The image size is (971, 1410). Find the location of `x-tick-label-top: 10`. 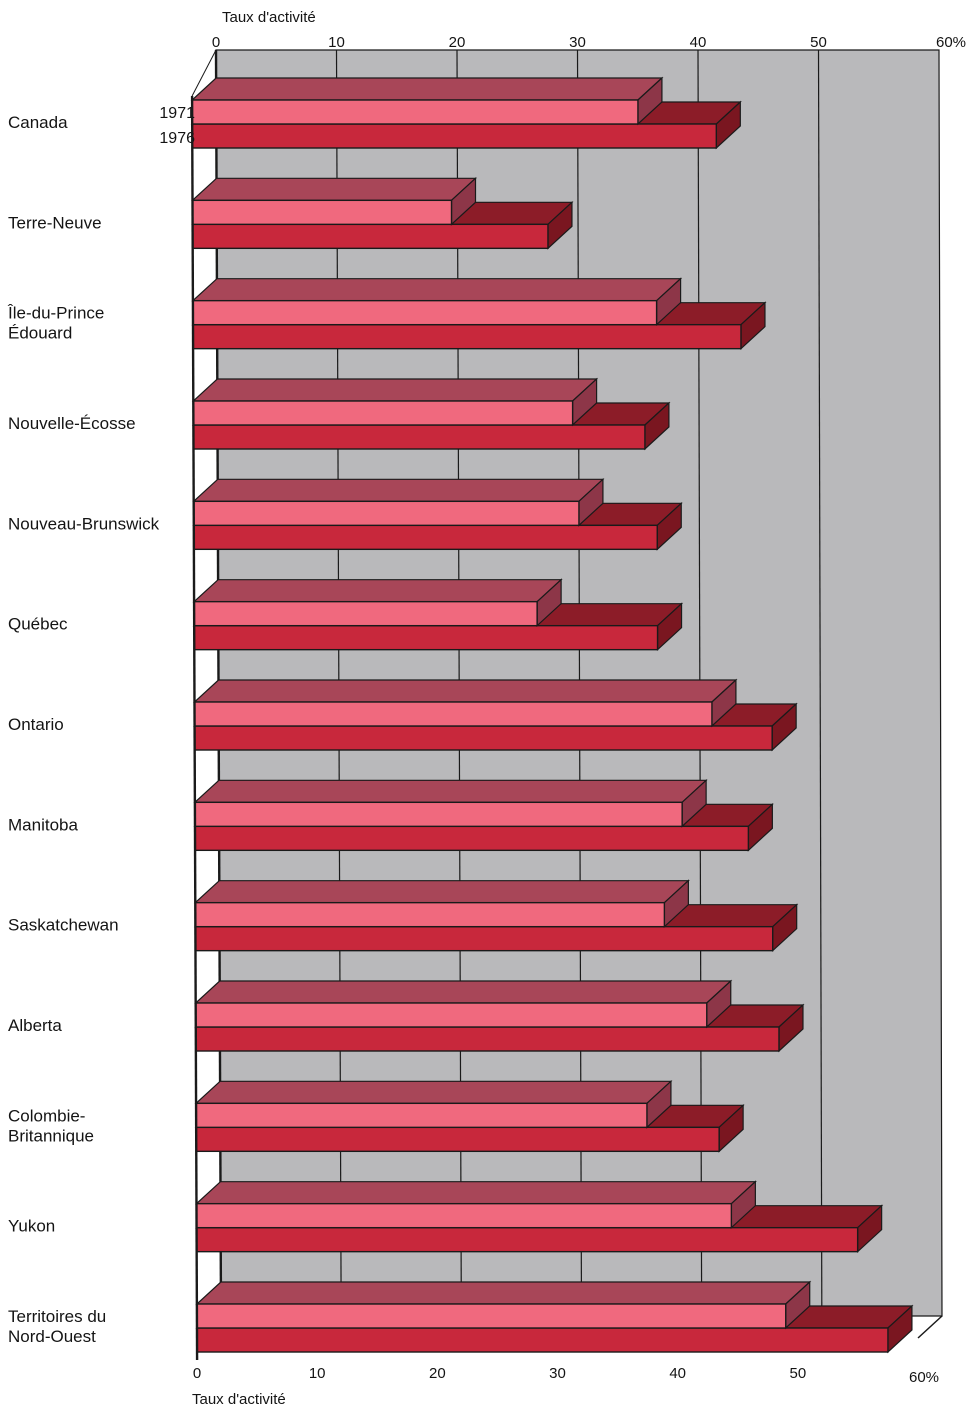

x-tick-label-top: 10 is located at coordinates (336, 42).